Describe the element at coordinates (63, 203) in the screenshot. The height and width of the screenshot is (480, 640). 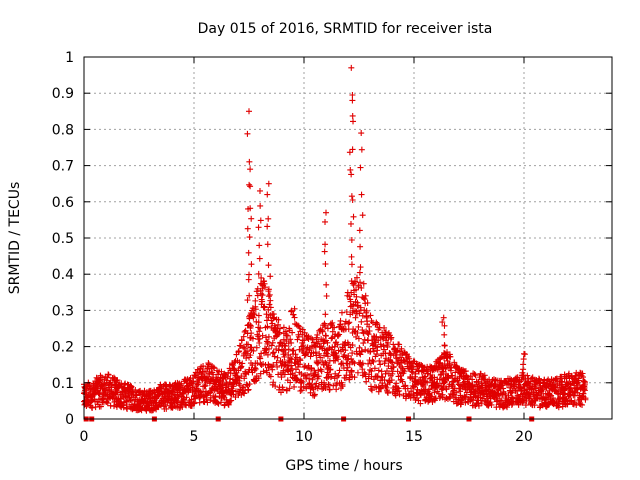
I see `y-tick-label: 0.6` at that location.